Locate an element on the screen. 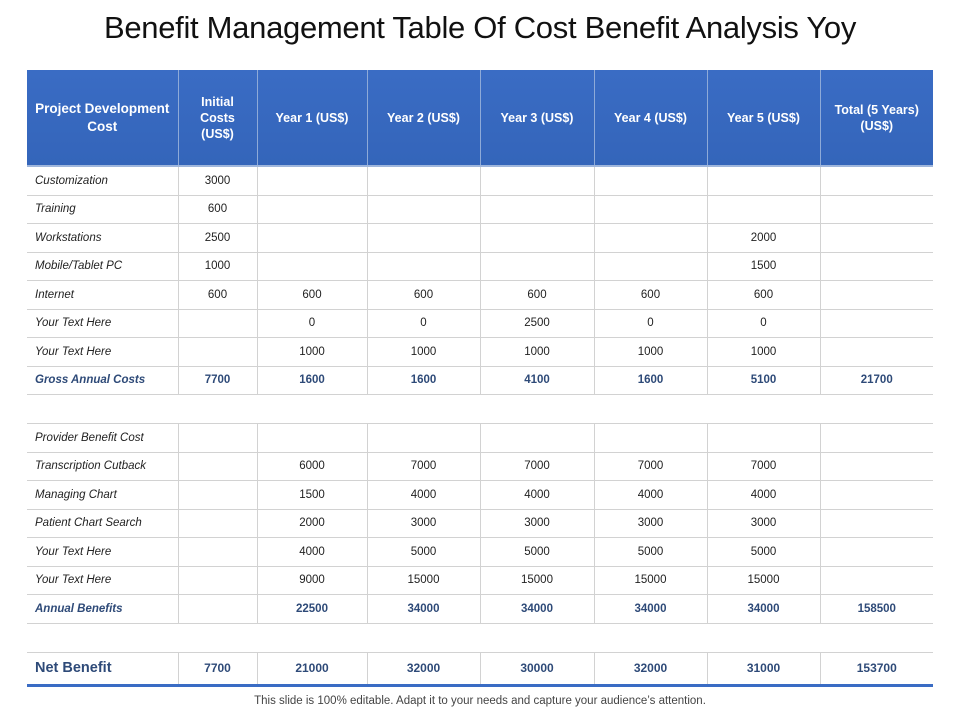  row-label: Net Benefit is located at coordinates (102, 669).